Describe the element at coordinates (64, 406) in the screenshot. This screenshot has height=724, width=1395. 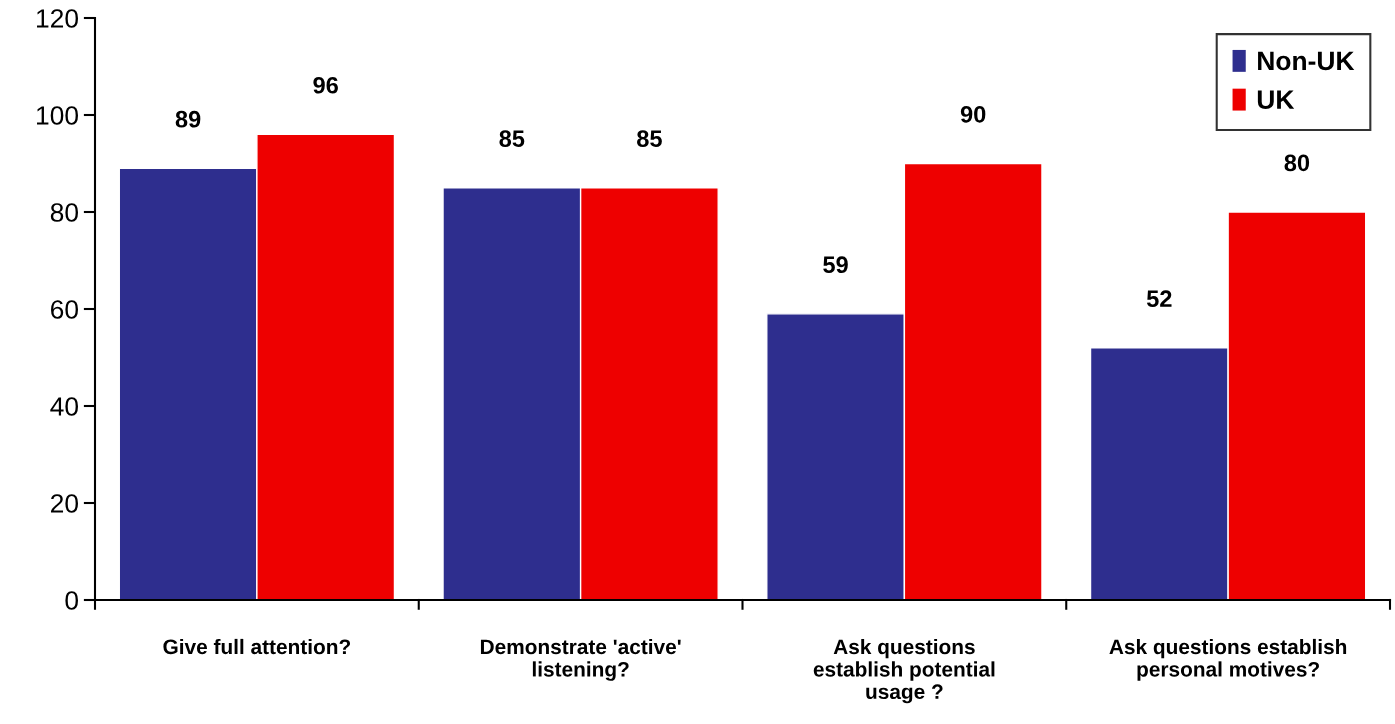
I see `y-tick-label: 40` at that location.